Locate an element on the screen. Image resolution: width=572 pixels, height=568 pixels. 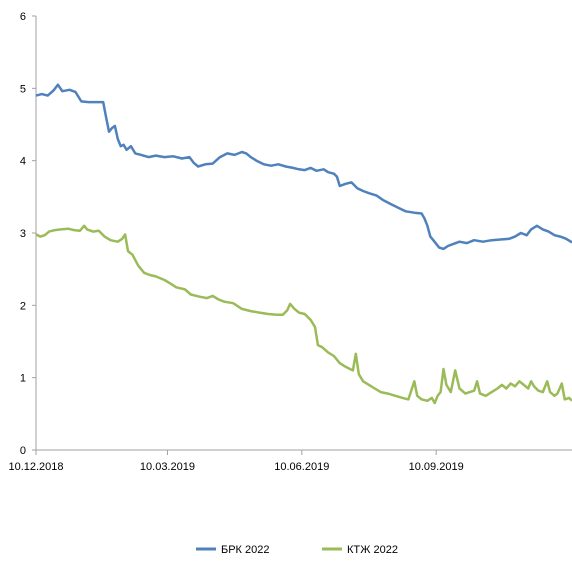
y-tick-label: 3 is located at coordinates (23, 234).